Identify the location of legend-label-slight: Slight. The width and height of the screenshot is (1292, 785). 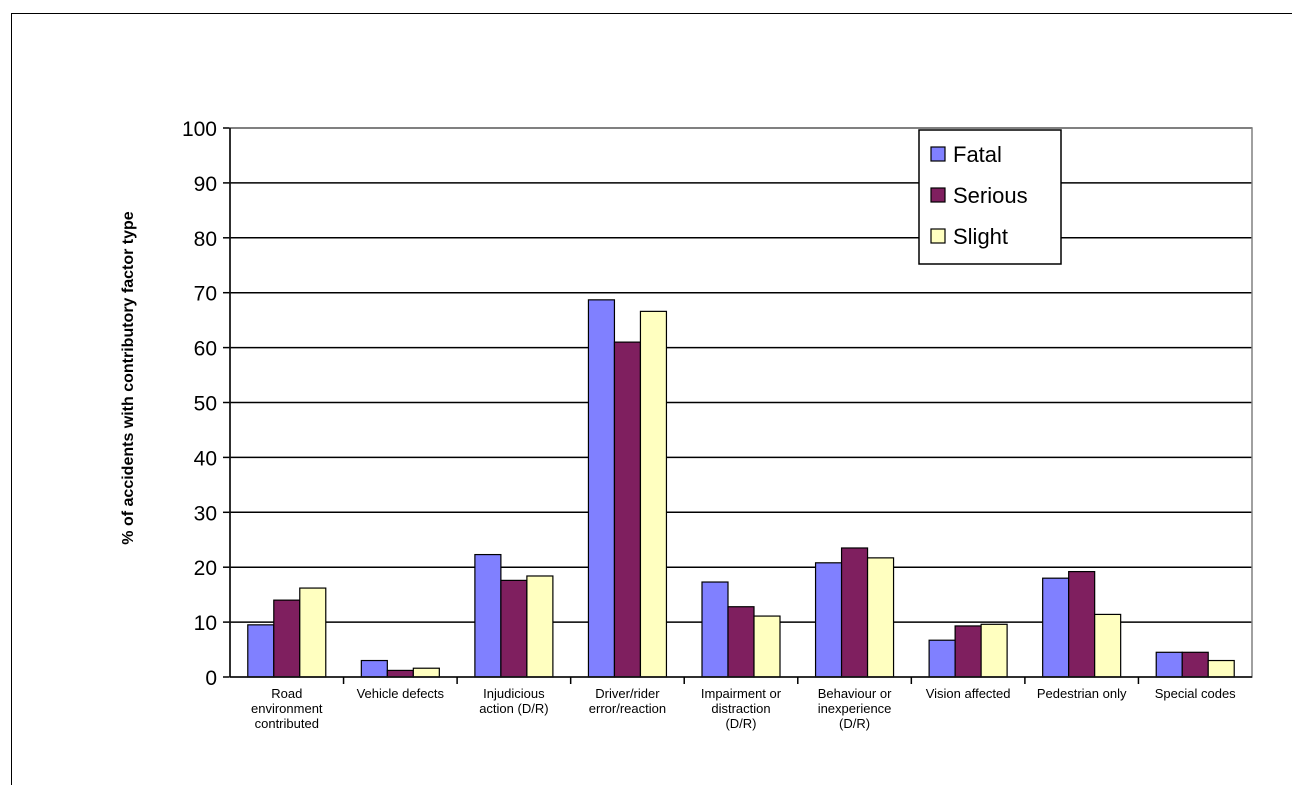
(980, 236).